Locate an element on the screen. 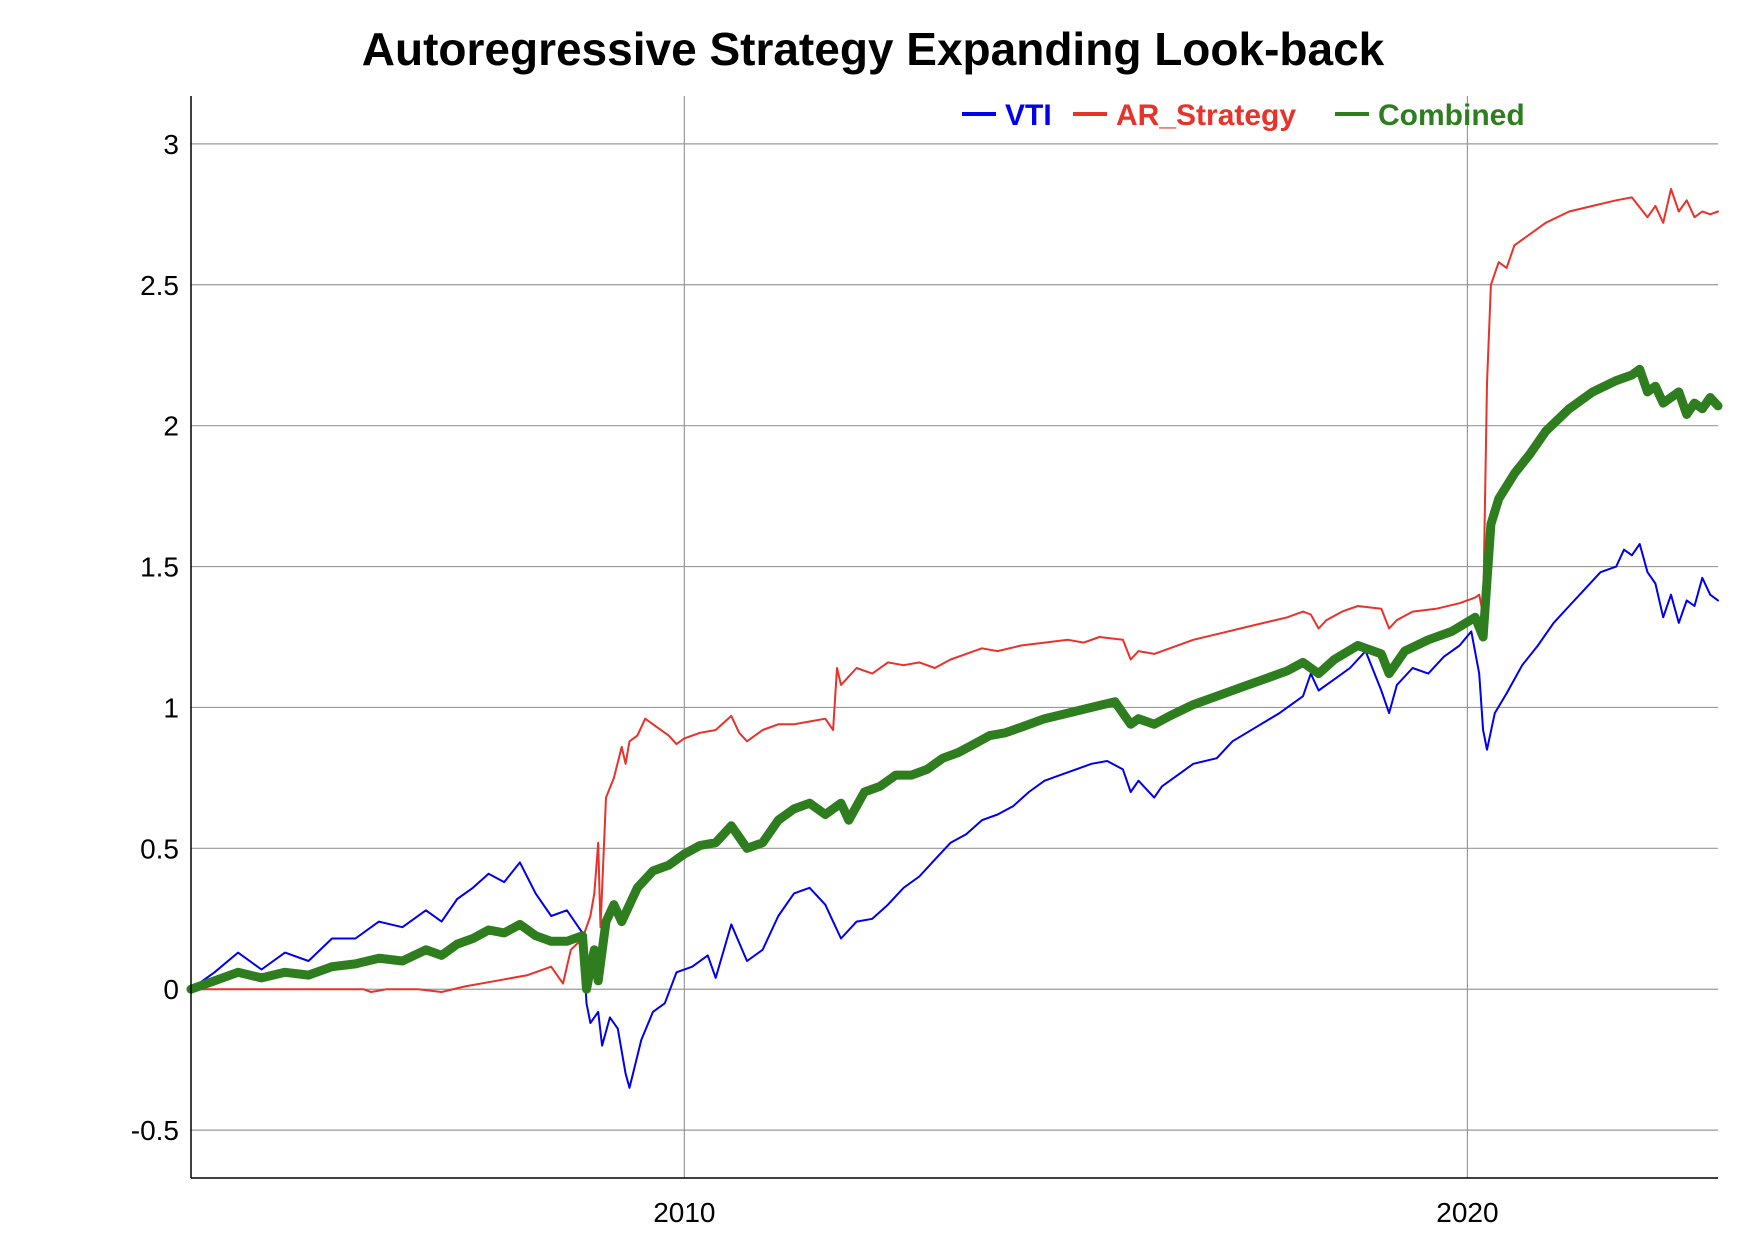 The width and height of the screenshot is (1746, 1246). legend-label-combined: Combined is located at coordinates (1451, 115).